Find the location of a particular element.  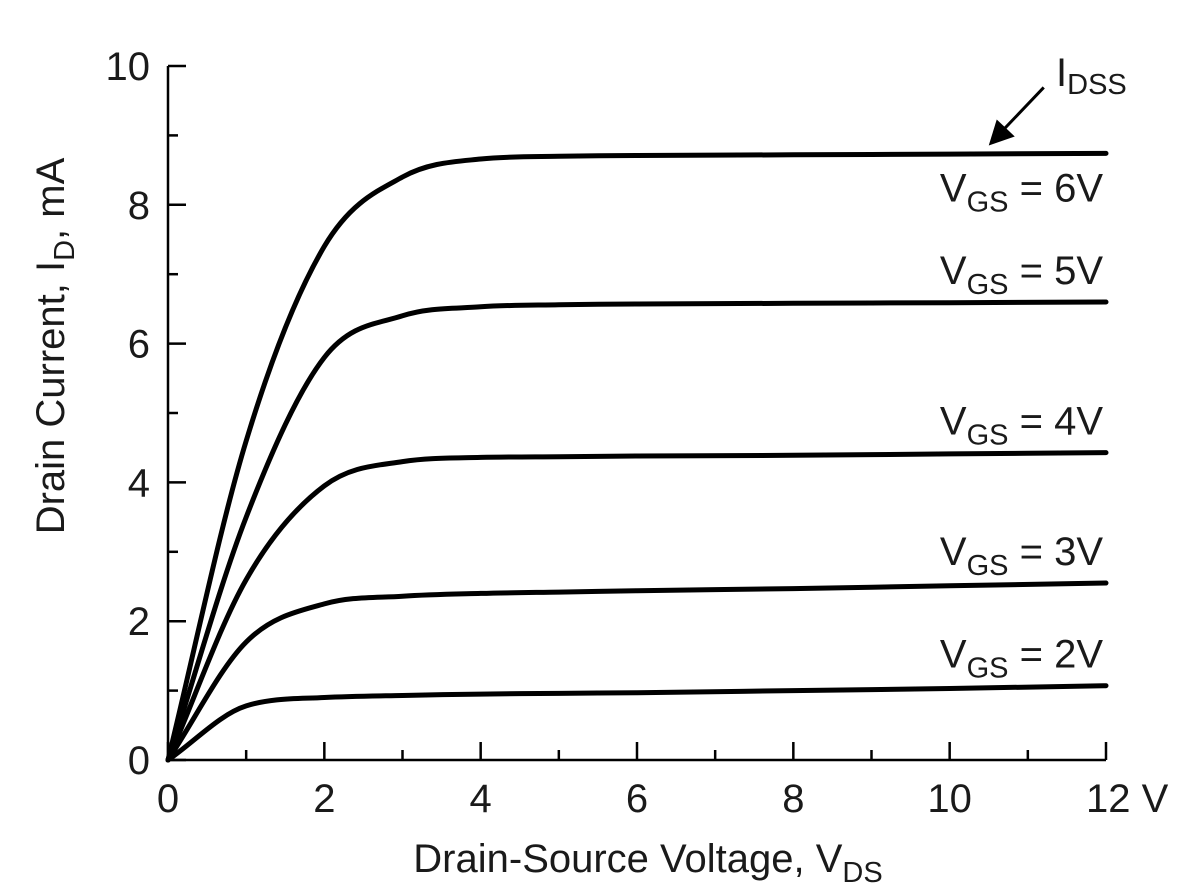

annotation-sub: DSS is located at coordinates (1097, 85).